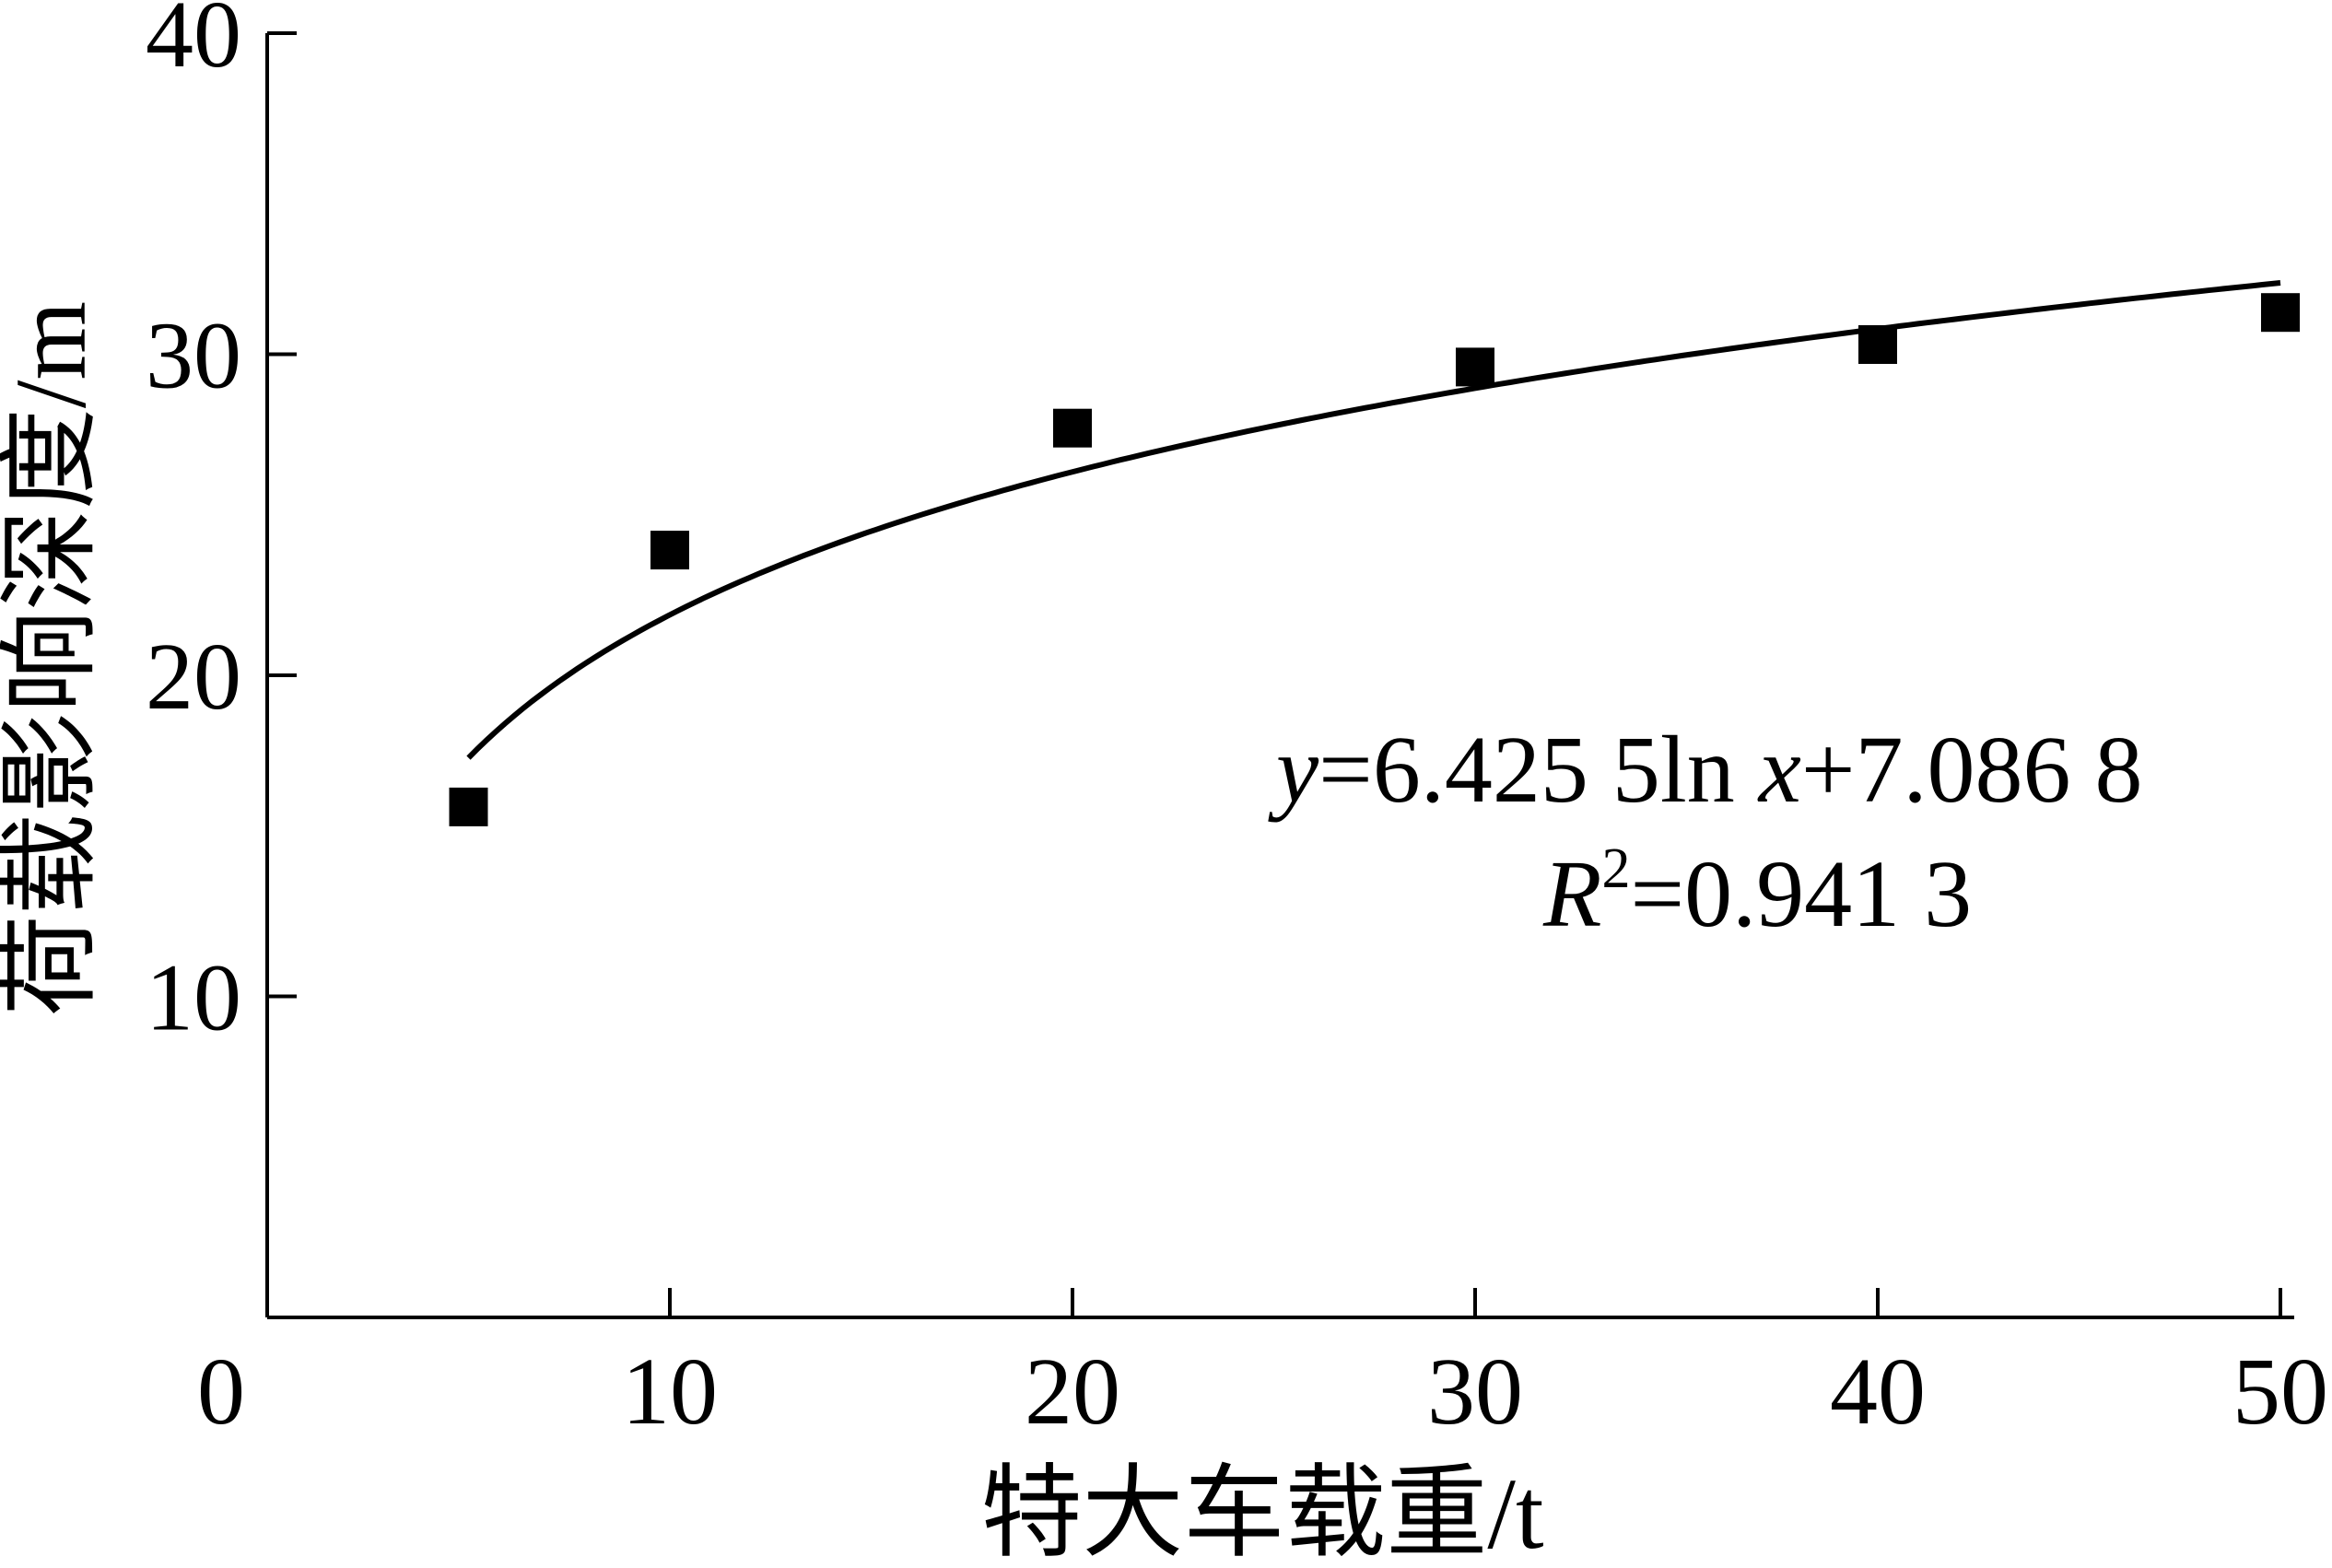 Image resolution: width=2332 pixels, height=1568 pixels. What do you see at coordinates (1616, 869) in the screenshot?
I see `eq-r-sup: 2` at bounding box center [1616, 869].